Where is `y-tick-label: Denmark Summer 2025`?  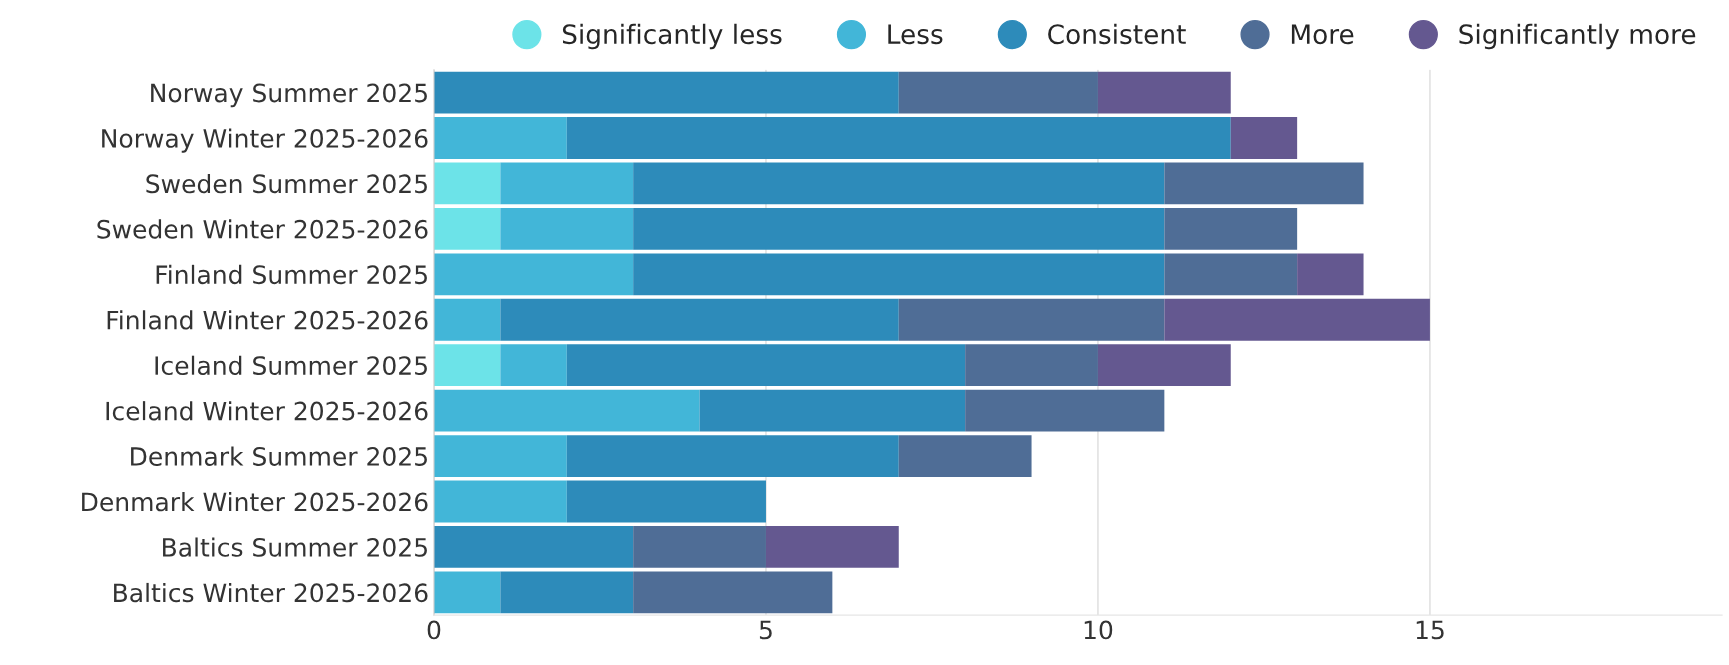
y-tick-label: Denmark Summer 2025 is located at coordinates (279, 456).